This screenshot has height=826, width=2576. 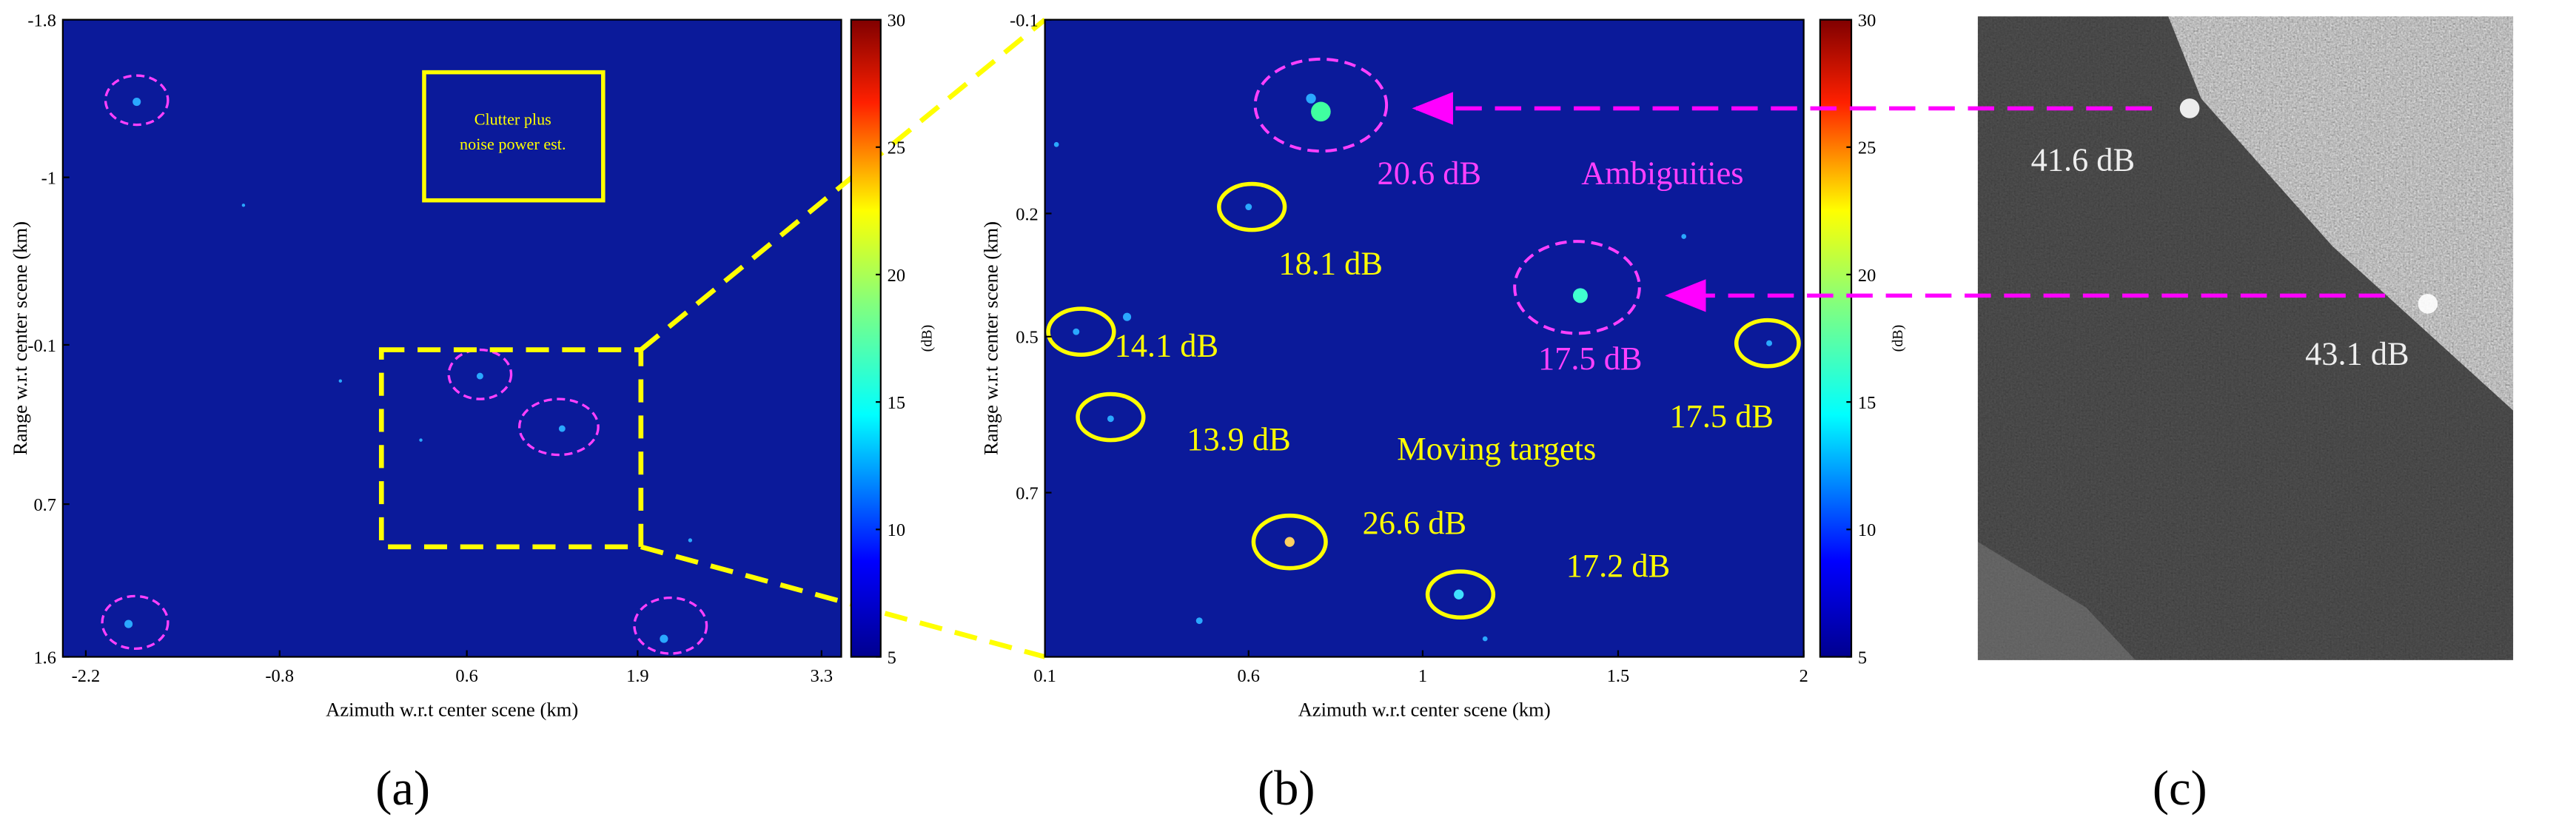 I want to click on zoom-connector, so click(x=843, y=185).